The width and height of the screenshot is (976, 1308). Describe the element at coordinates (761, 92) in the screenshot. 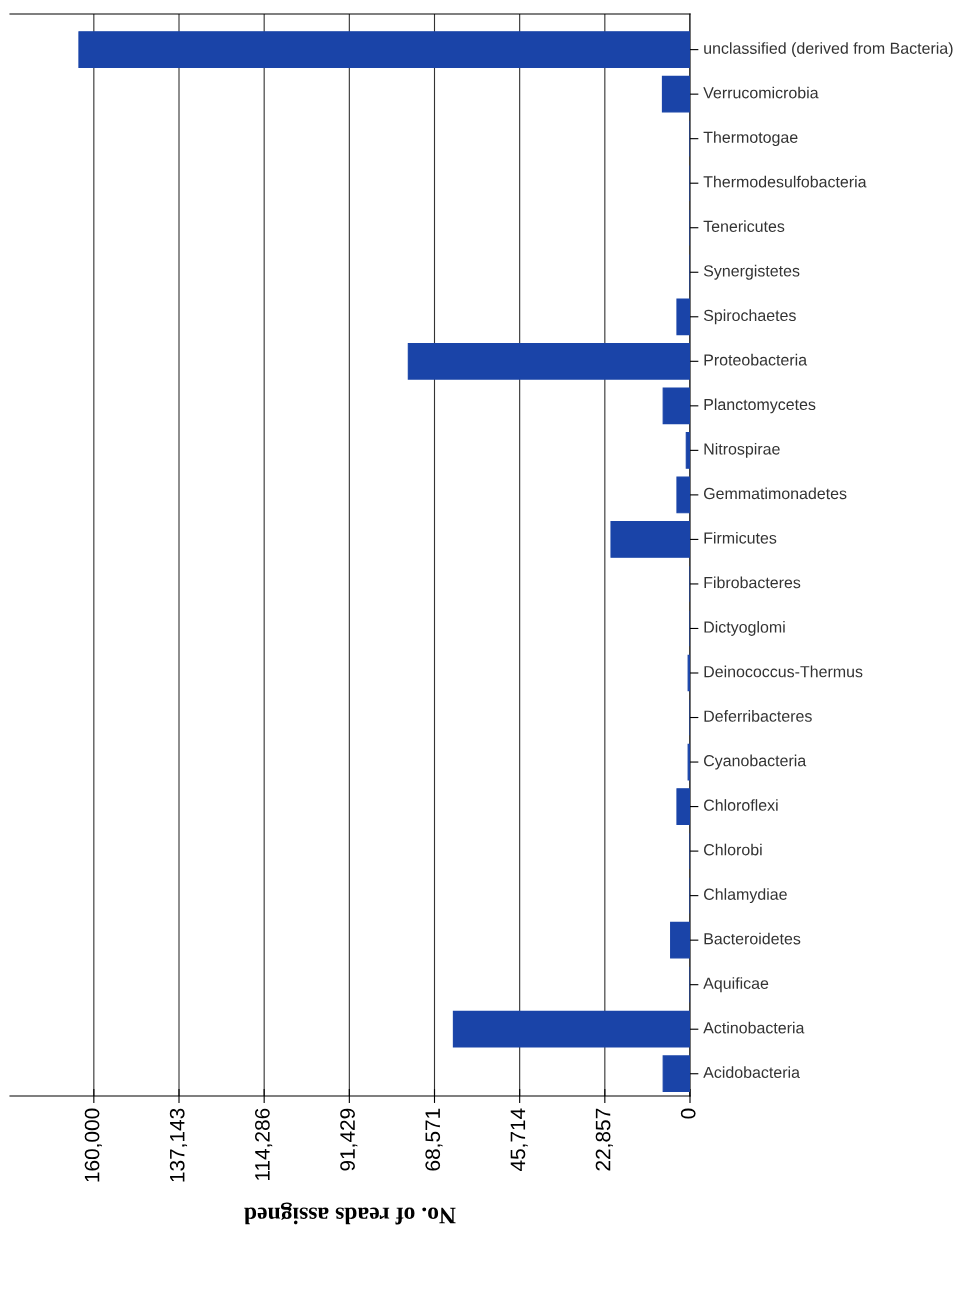

I see `y-tick-label: Verrucomicrobia` at that location.